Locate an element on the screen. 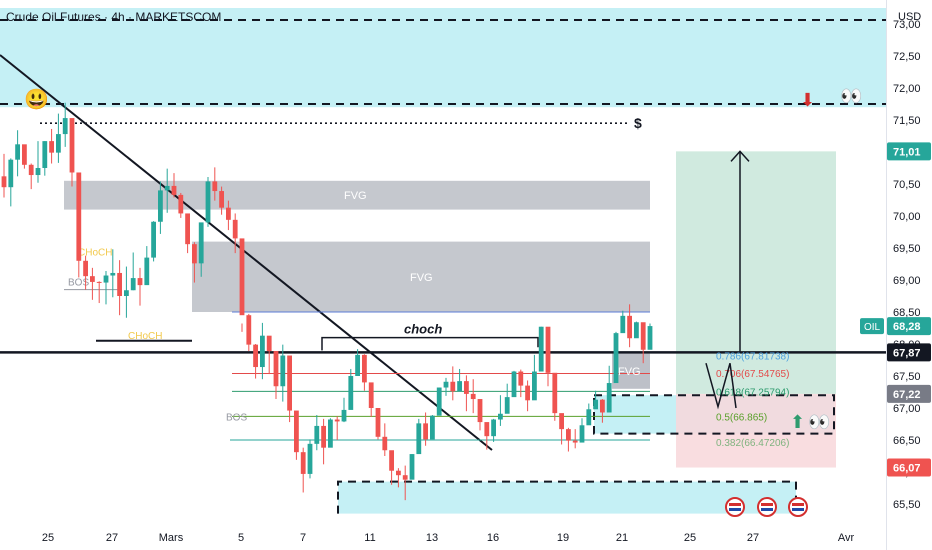 Image resolution: width=932 pixels, height=550 pixels. price-tick-label: 67,50 is located at coordinates (907, 377).